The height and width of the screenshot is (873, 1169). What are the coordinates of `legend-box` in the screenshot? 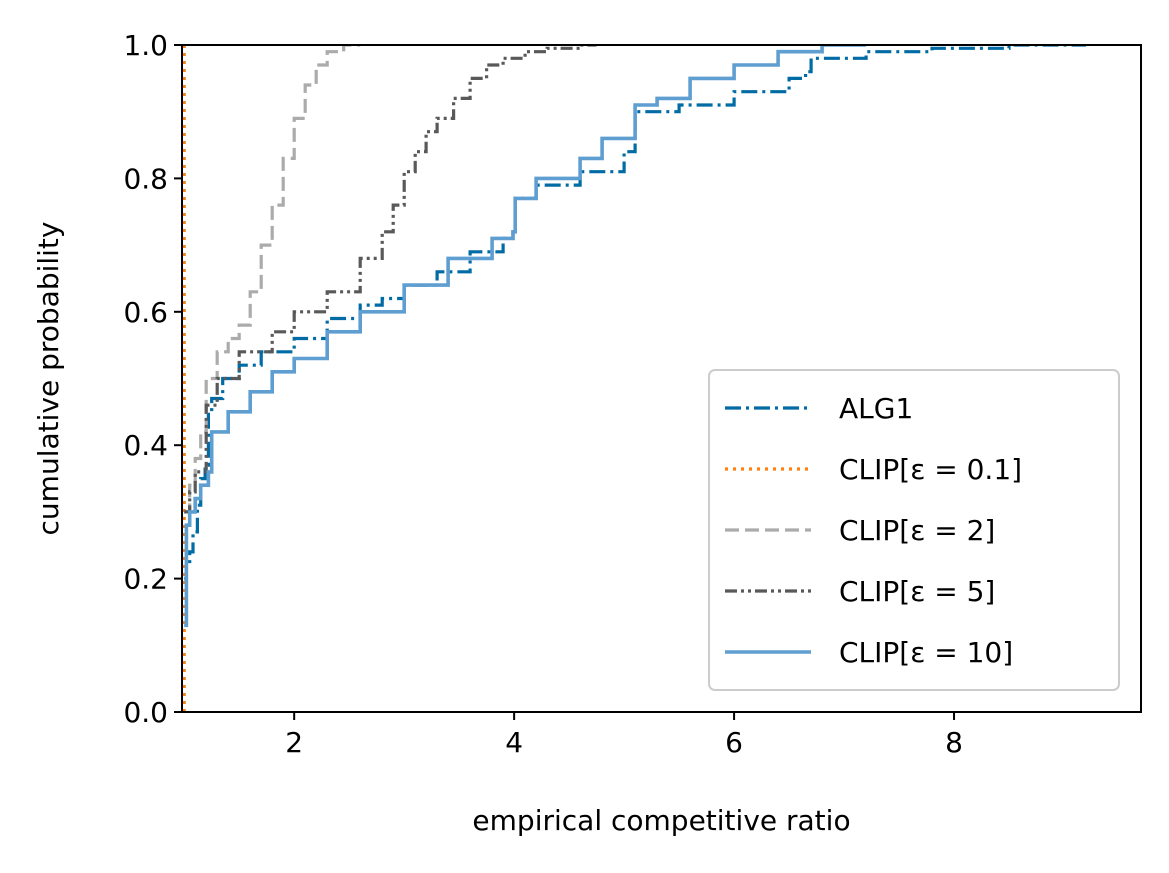 It's located at (914, 530).